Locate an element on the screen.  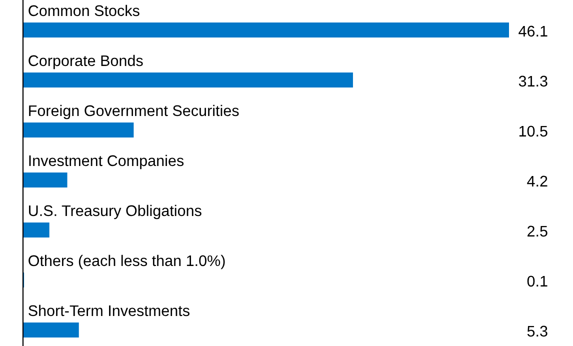
y-tick-label: Others (each less than 1.0%) is located at coordinates (126, 262).